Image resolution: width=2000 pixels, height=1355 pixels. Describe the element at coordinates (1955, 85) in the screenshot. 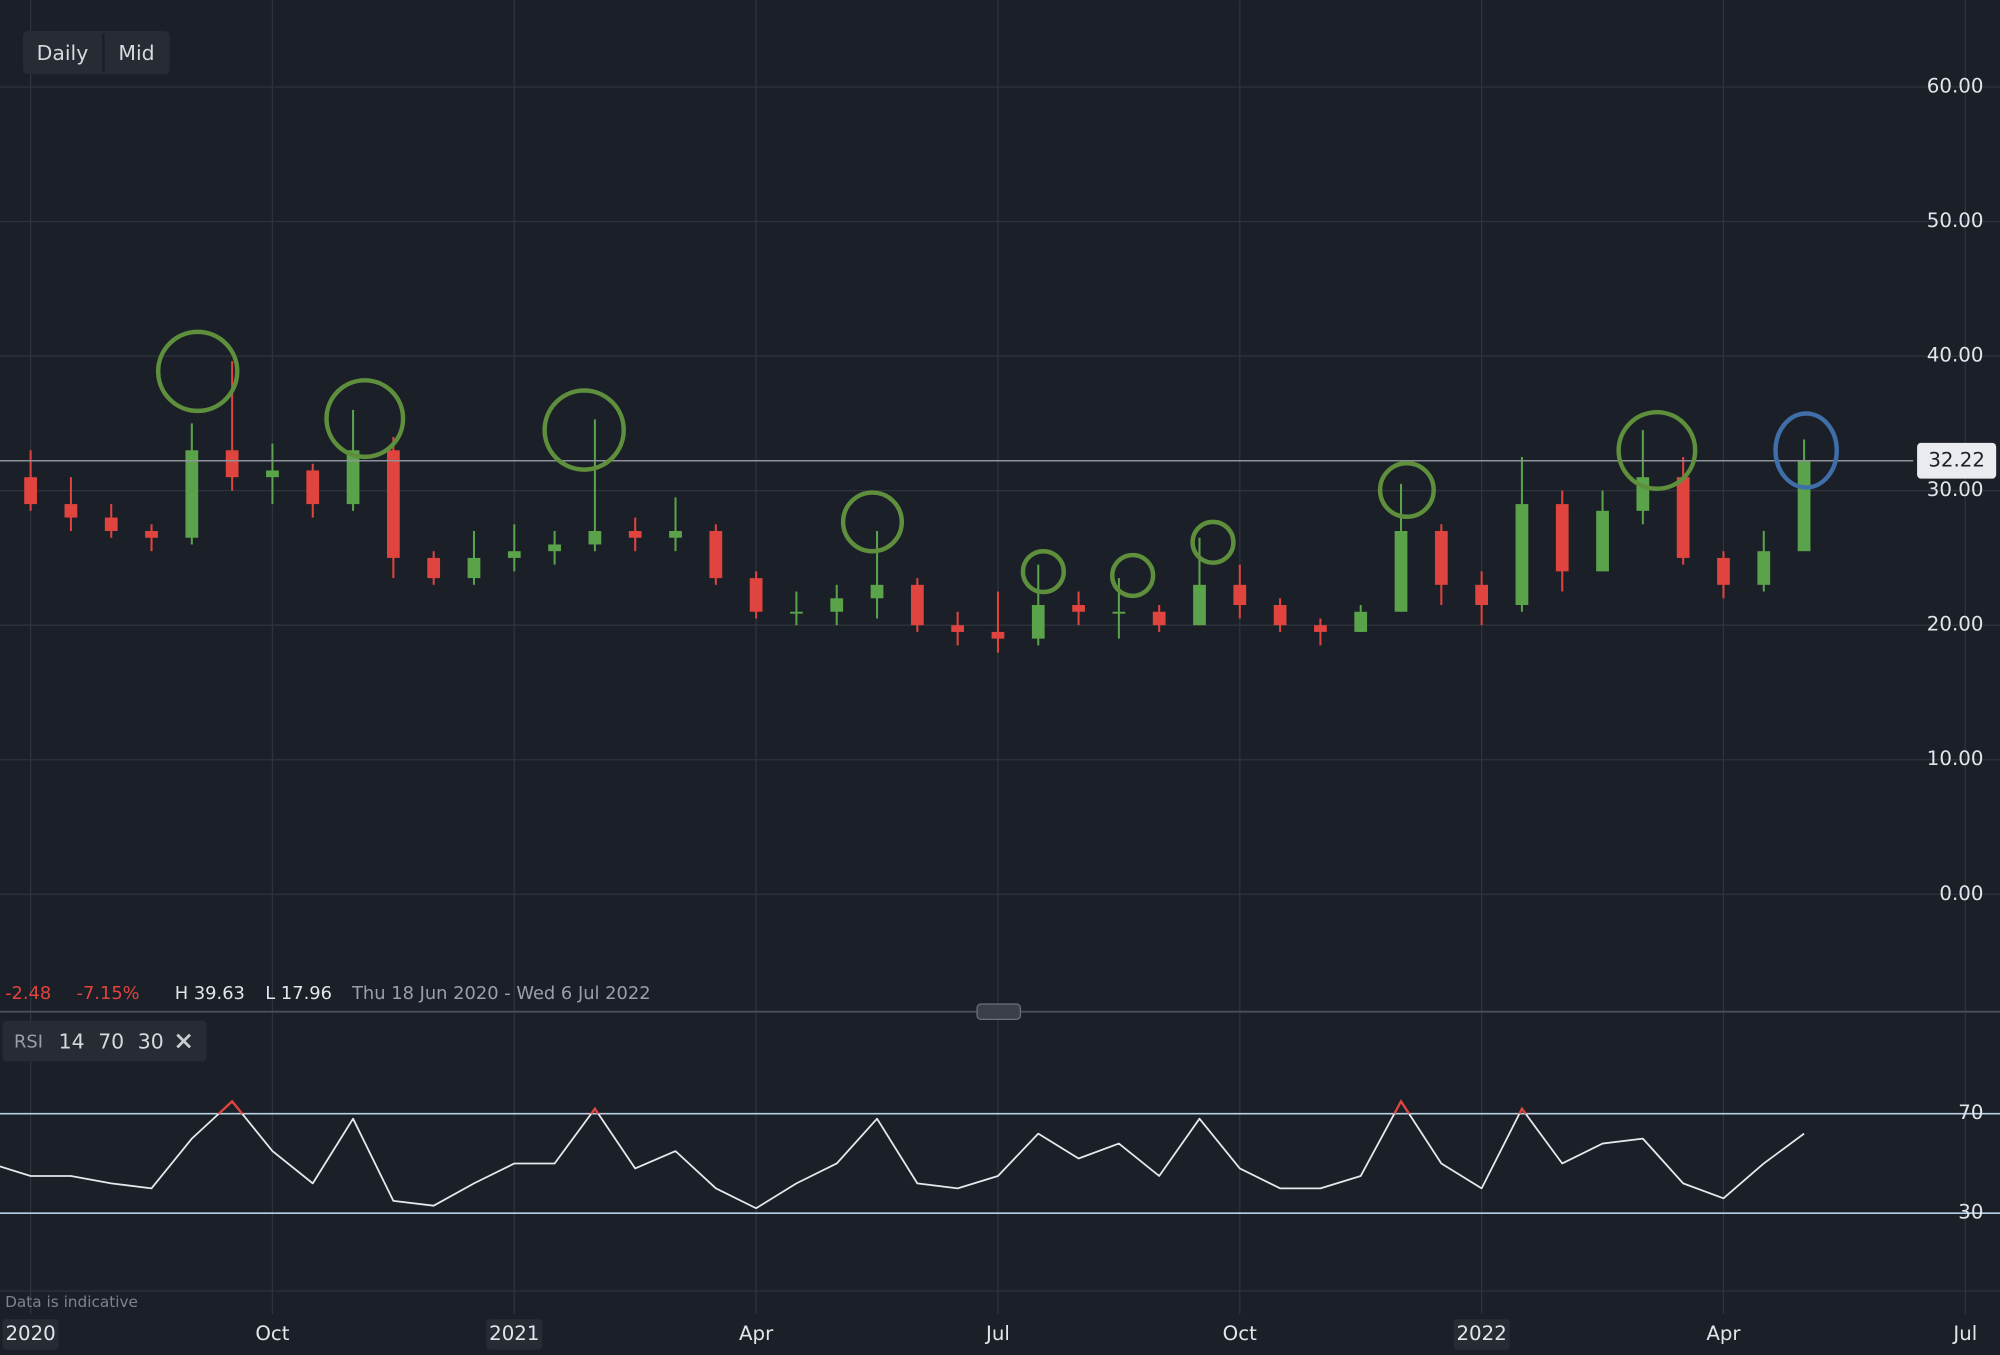

I see `y-tick-label: 60.00` at that location.